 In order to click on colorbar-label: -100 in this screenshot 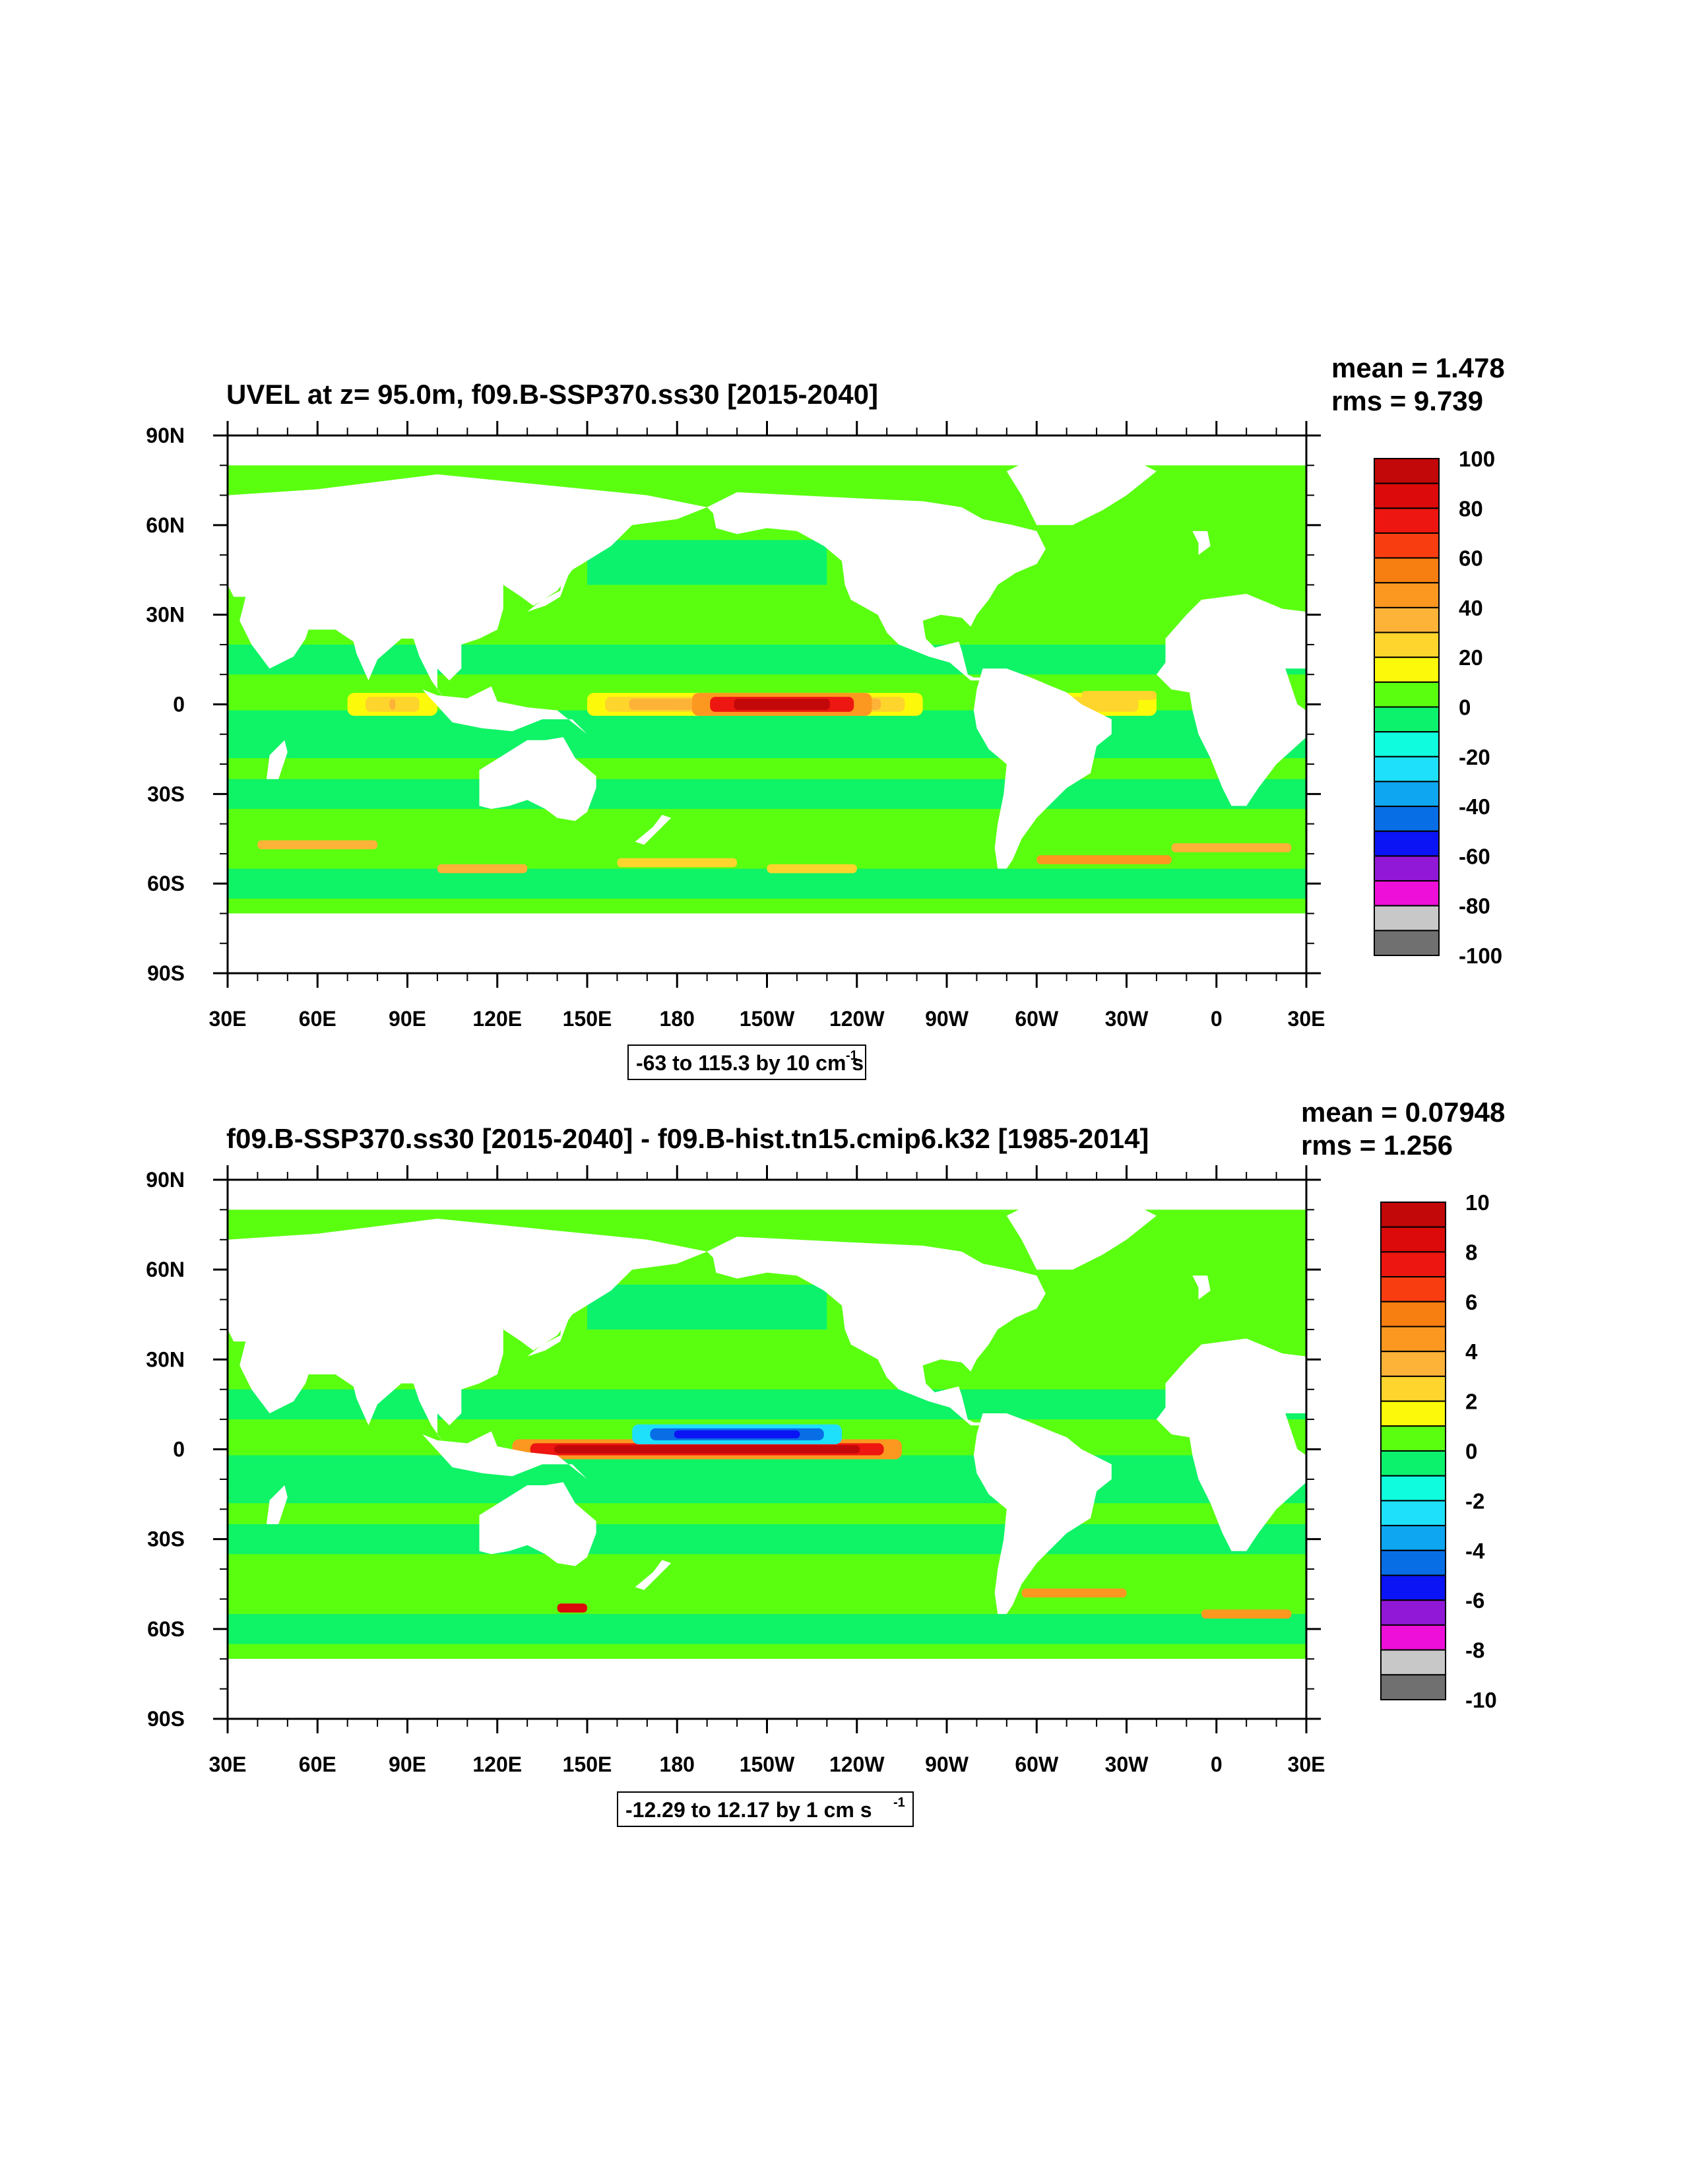, I will do `click(1480, 956)`.